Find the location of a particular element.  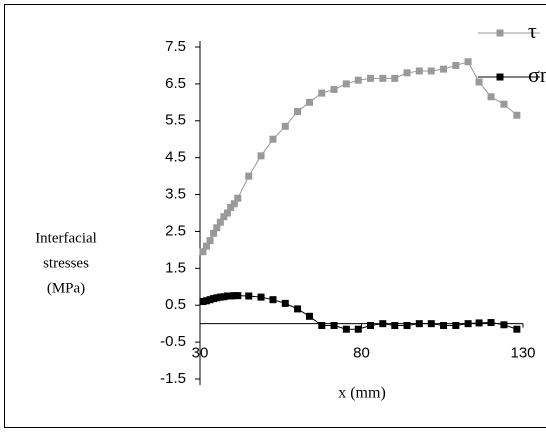

legend-label: τ is located at coordinates (532, 30).